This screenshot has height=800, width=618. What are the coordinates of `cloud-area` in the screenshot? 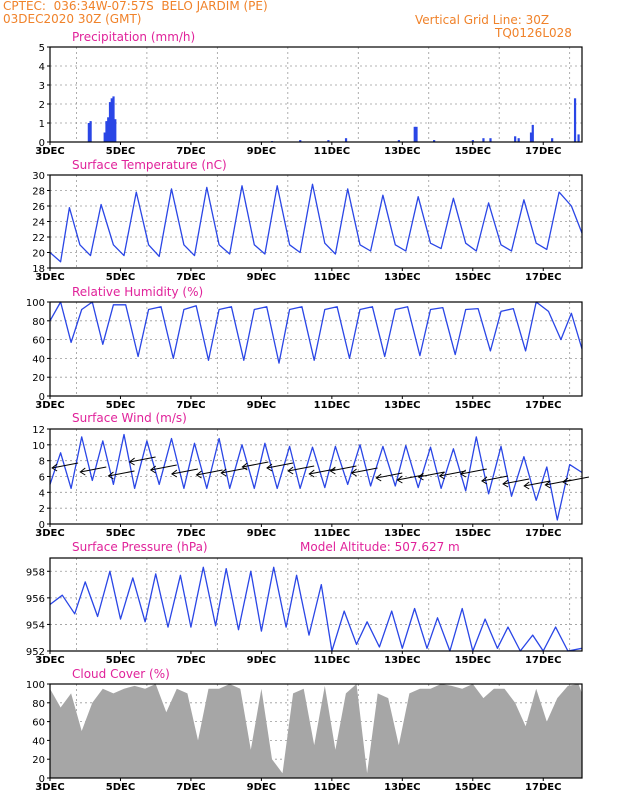 It's located at (316, 731).